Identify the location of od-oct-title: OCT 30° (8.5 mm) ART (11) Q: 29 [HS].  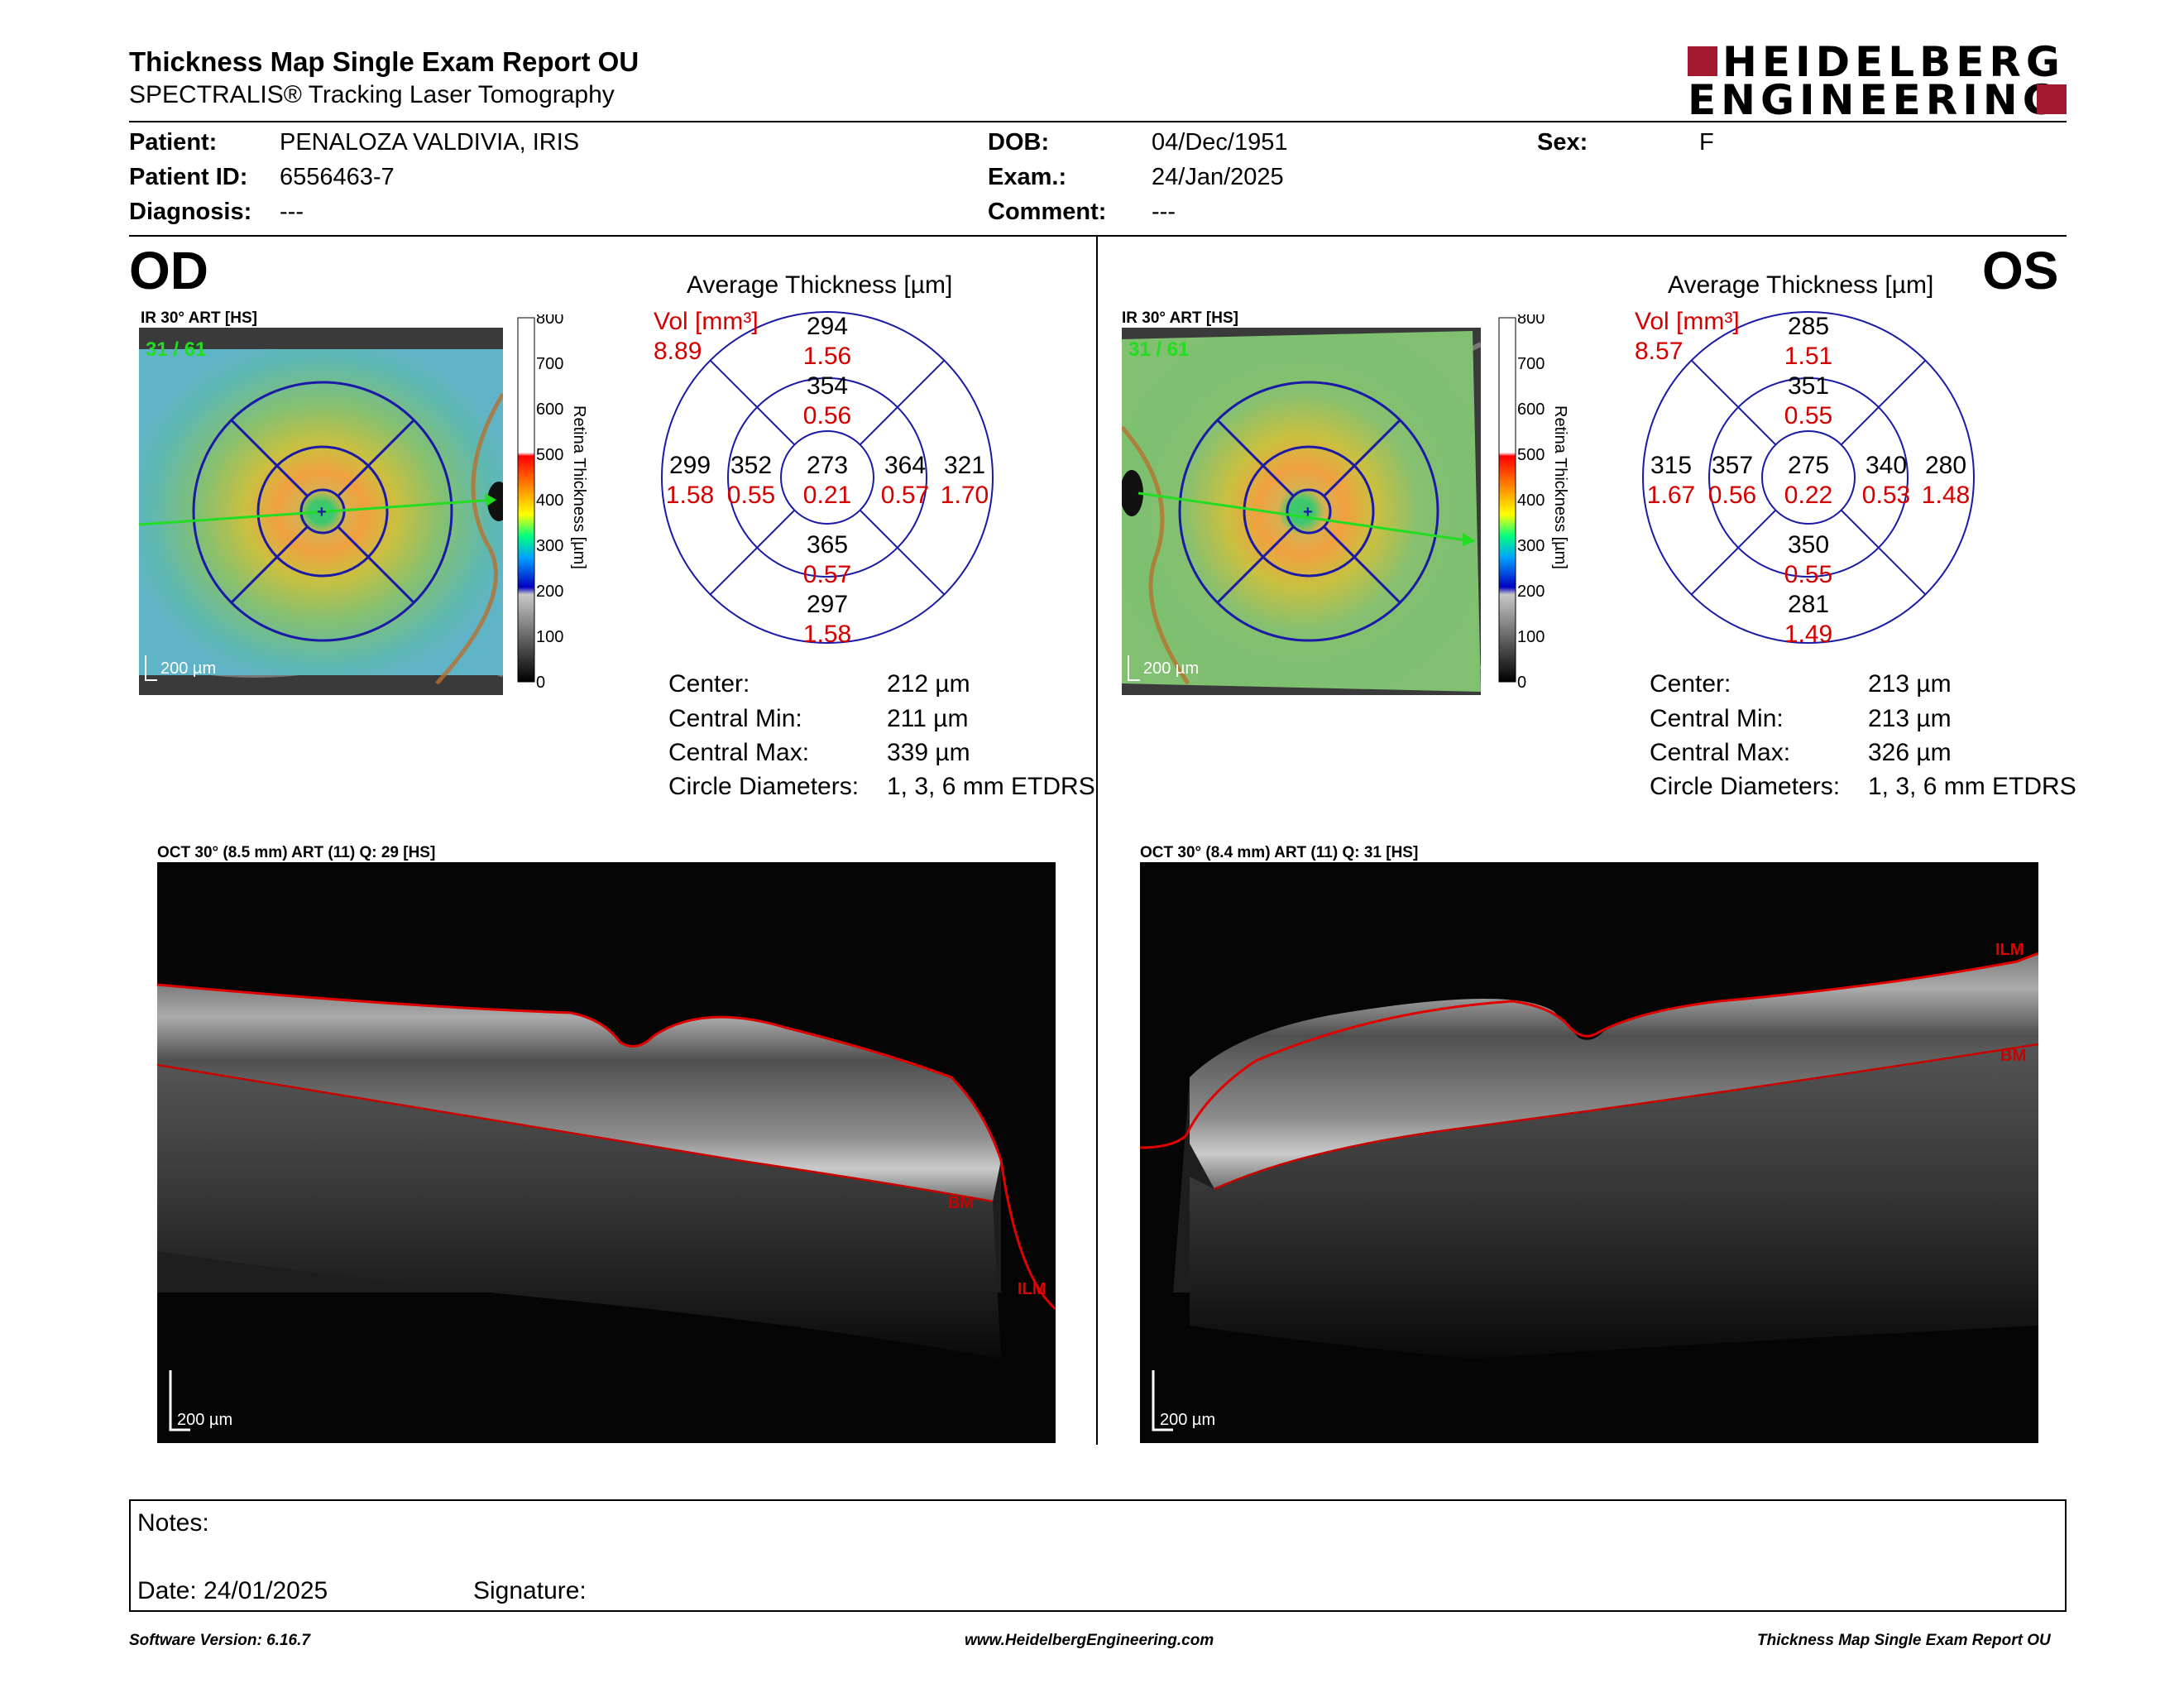
(296, 852).